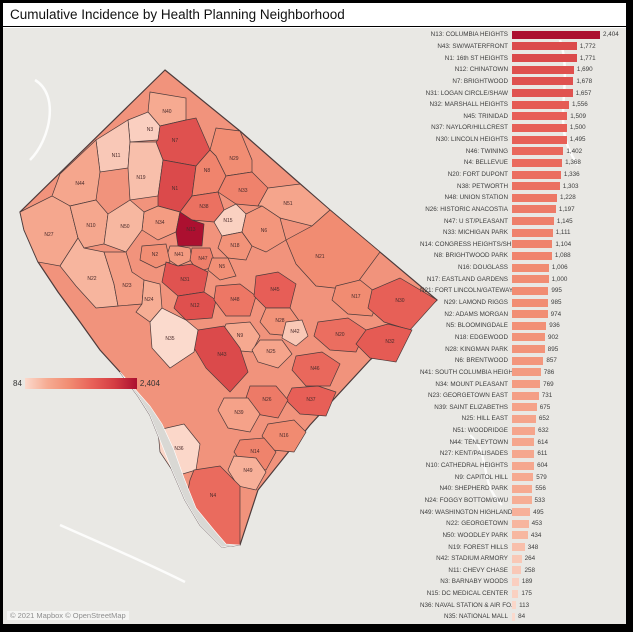  I want to click on chart-row-N19: N19: FOREST HILLS 348, so click(522, 547).